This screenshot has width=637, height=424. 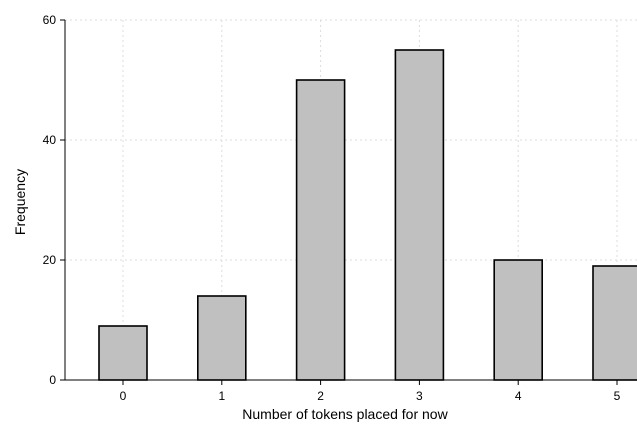 I want to click on x-tick-label-4: 4, so click(x=518, y=396).